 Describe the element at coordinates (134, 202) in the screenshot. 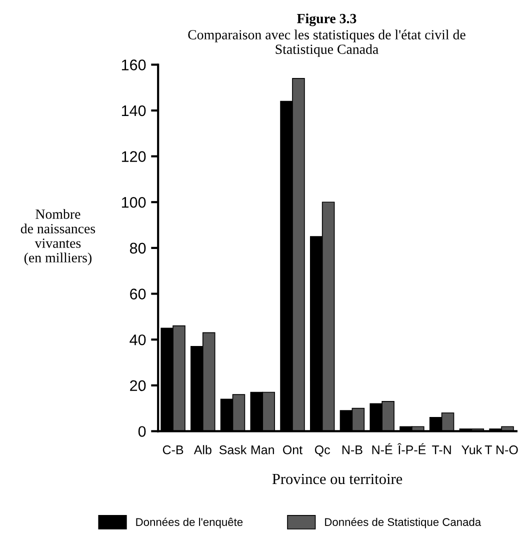

I see `y-tick-label: 100` at that location.